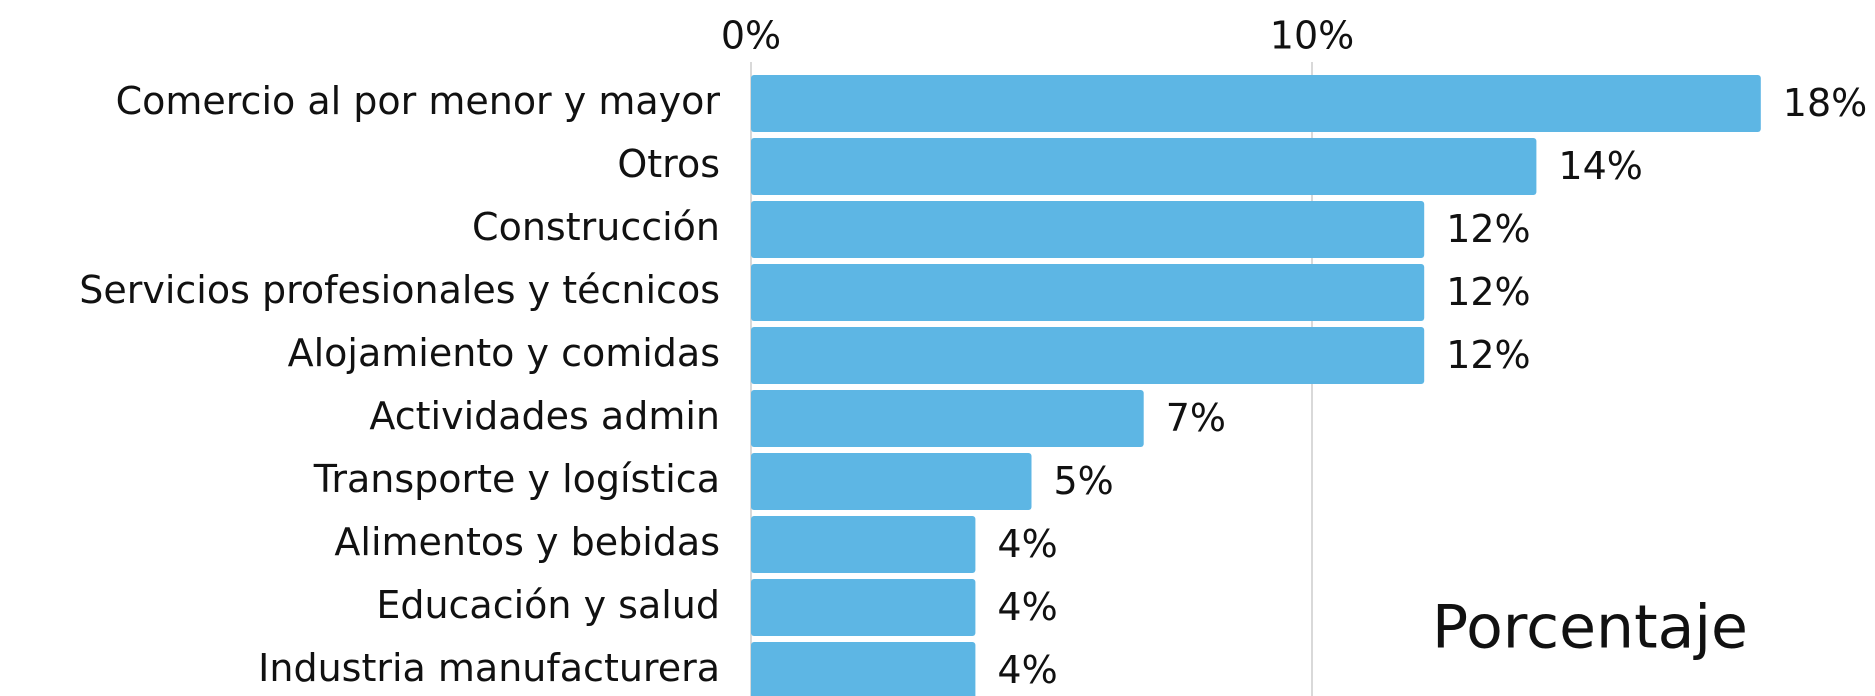 This screenshot has width=1875, height=696. What do you see at coordinates (548, 605) in the screenshot?
I see `y-tick-label: Educación y salud` at bounding box center [548, 605].